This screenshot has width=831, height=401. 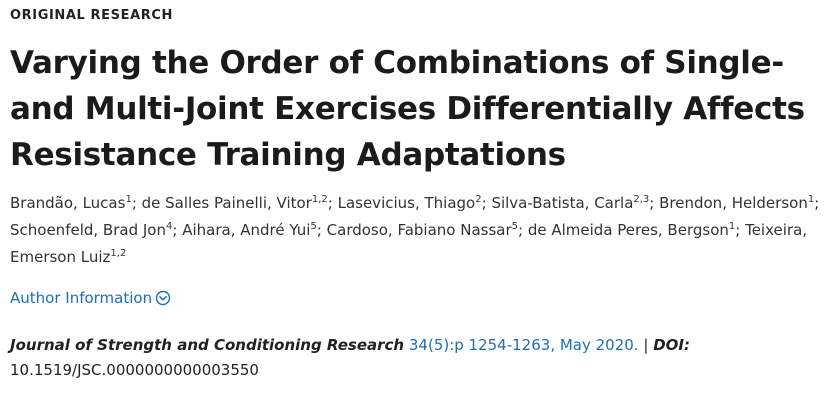 What do you see at coordinates (422, 230) in the screenshot?
I see `author: Cardoso, Fabiano Nassar5` at bounding box center [422, 230].